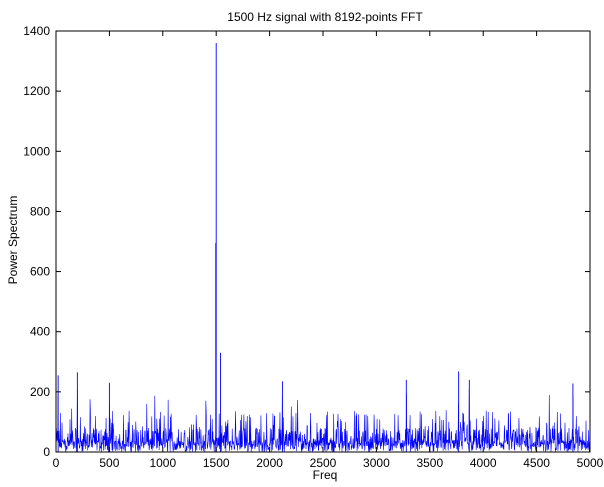 This screenshot has width=604, height=487. I want to click on x-tick-label: 2000, so click(269, 463).